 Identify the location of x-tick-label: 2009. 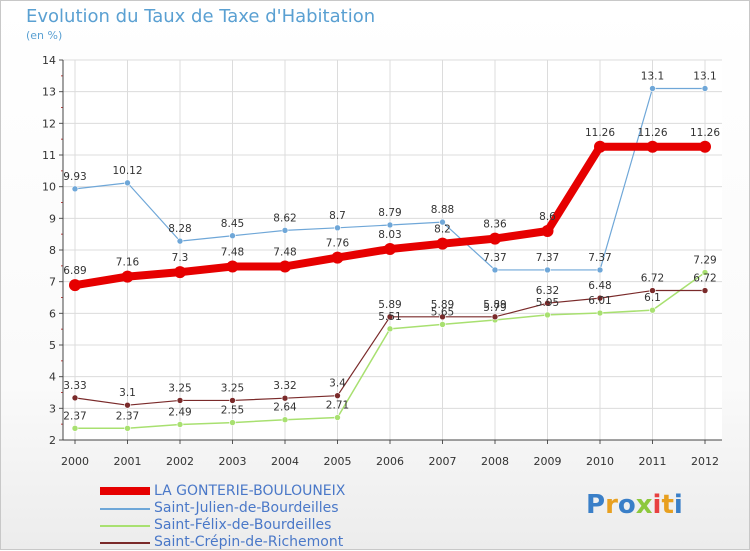
(548, 461).